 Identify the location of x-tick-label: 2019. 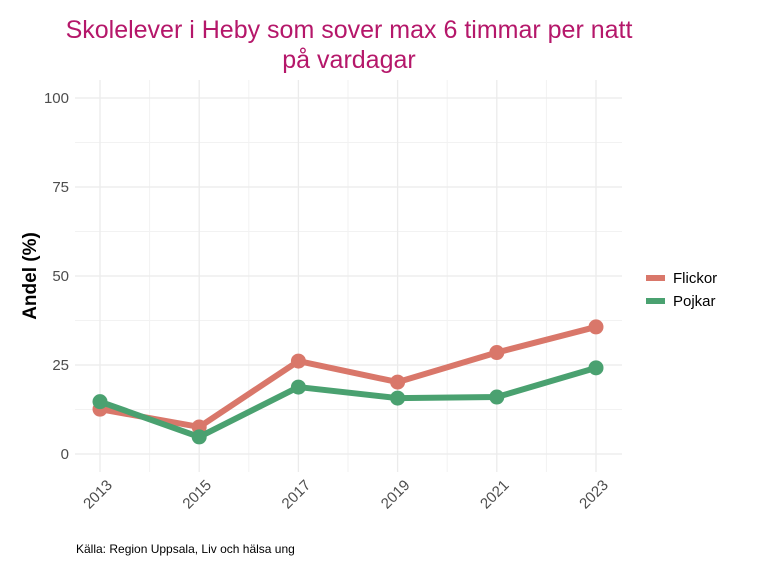
(396, 495).